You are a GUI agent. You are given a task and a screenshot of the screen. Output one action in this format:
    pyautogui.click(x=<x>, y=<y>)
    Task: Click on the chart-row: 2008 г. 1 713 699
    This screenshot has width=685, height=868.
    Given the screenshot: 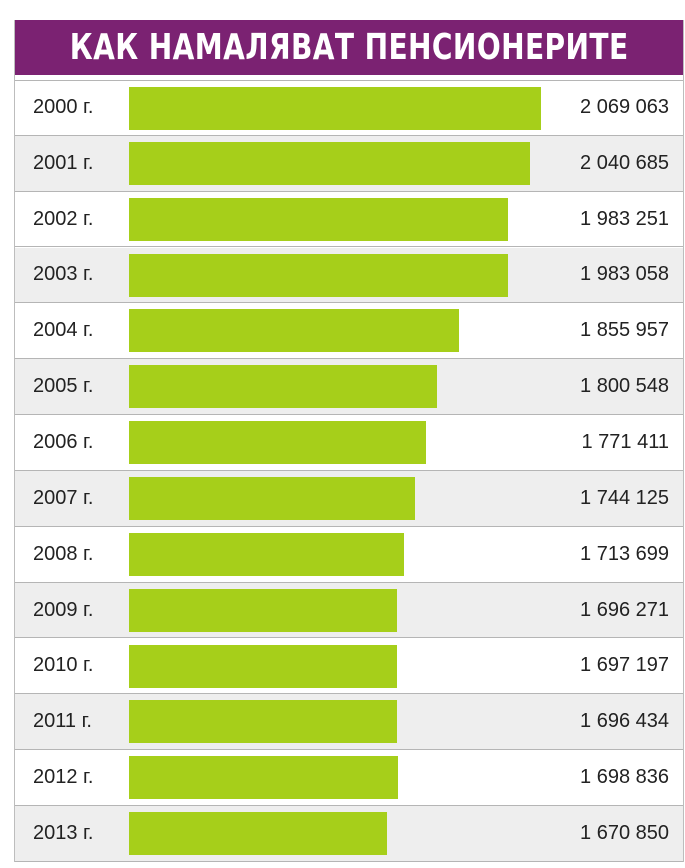 What is the action you would take?
    pyautogui.click(x=349, y=555)
    